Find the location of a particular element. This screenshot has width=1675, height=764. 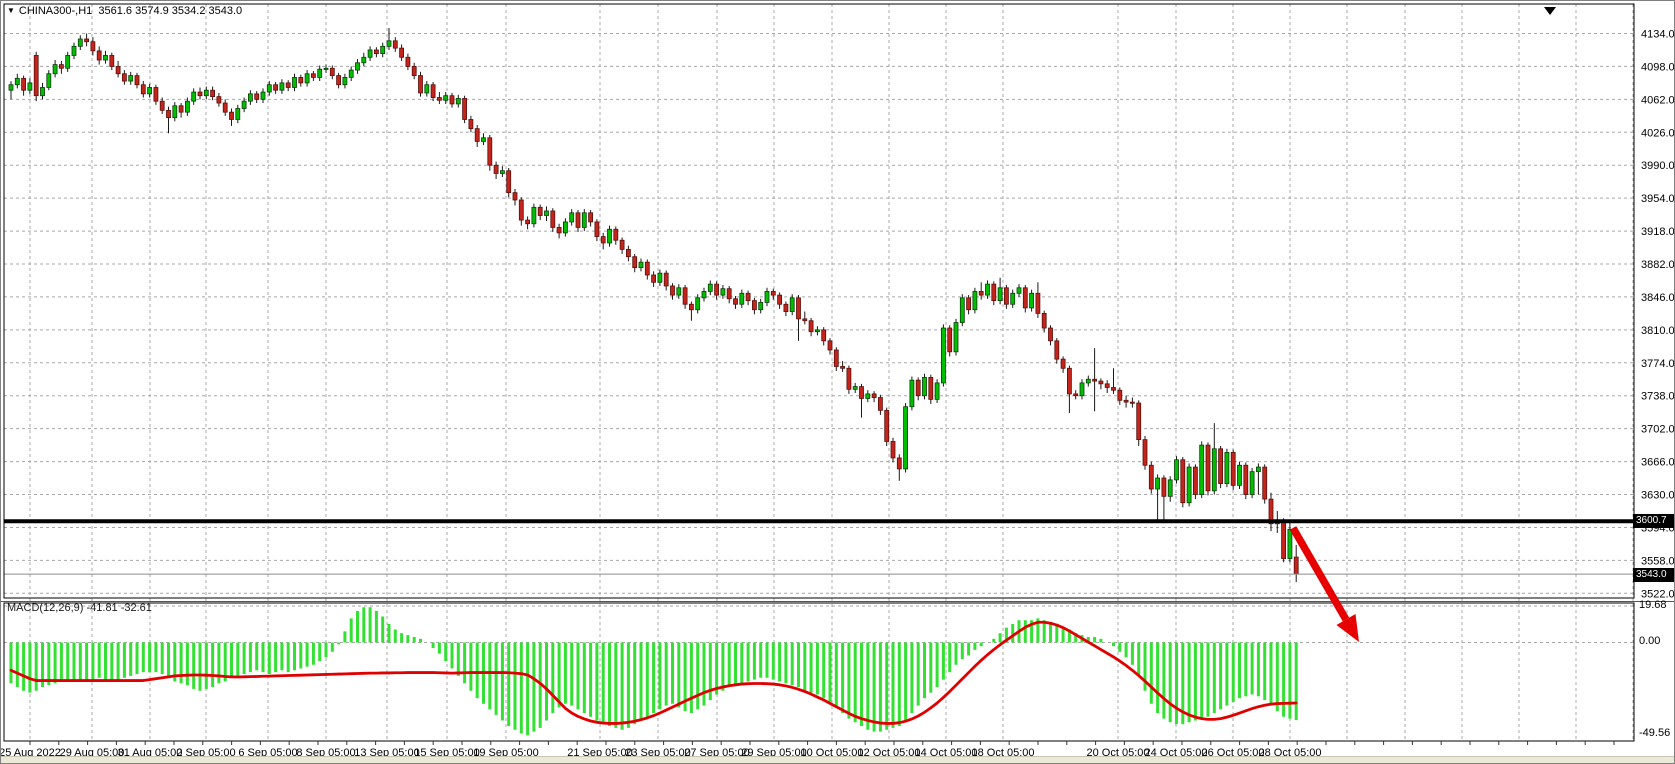

chart-shift-marker-icon is located at coordinates (1550, 11).